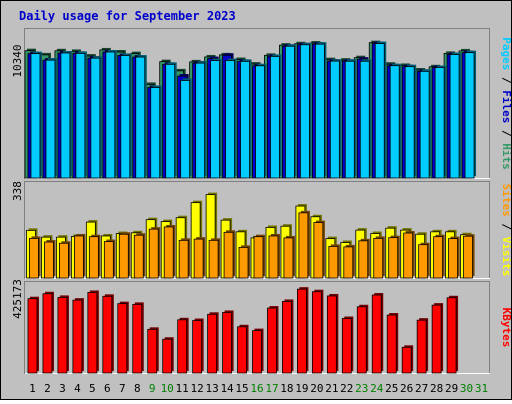 Image resolution: width=512 pixels, height=404 pixels. Describe the element at coordinates (137, 388) in the screenshot. I see `x-tick-label: 8` at that location.